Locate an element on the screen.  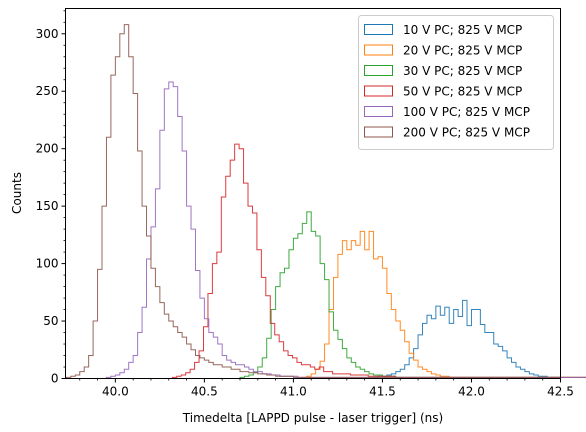
x-tick-label: 40.0 is located at coordinates (115, 392).